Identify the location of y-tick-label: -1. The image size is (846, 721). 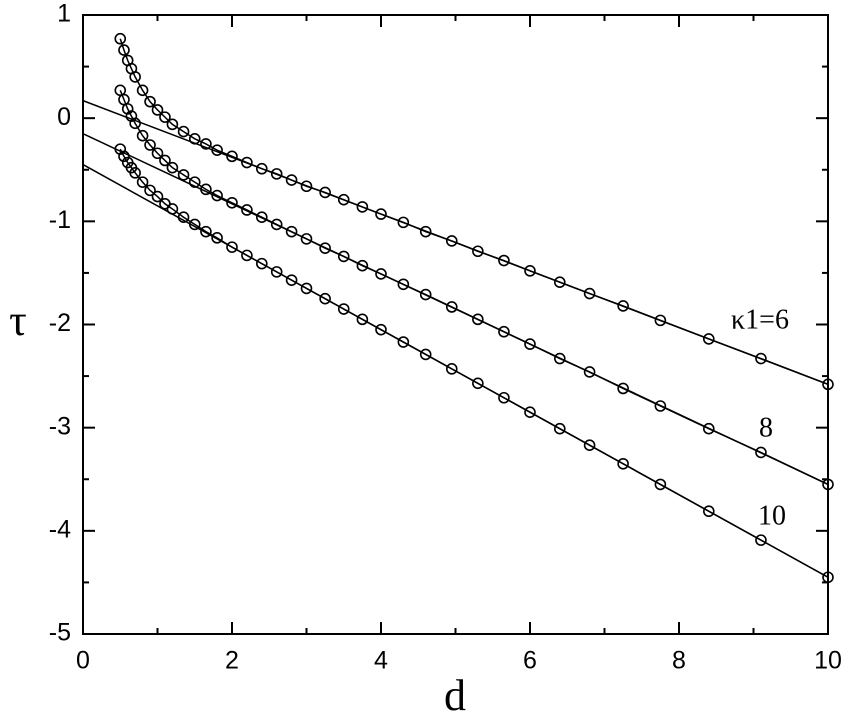
(60, 220).